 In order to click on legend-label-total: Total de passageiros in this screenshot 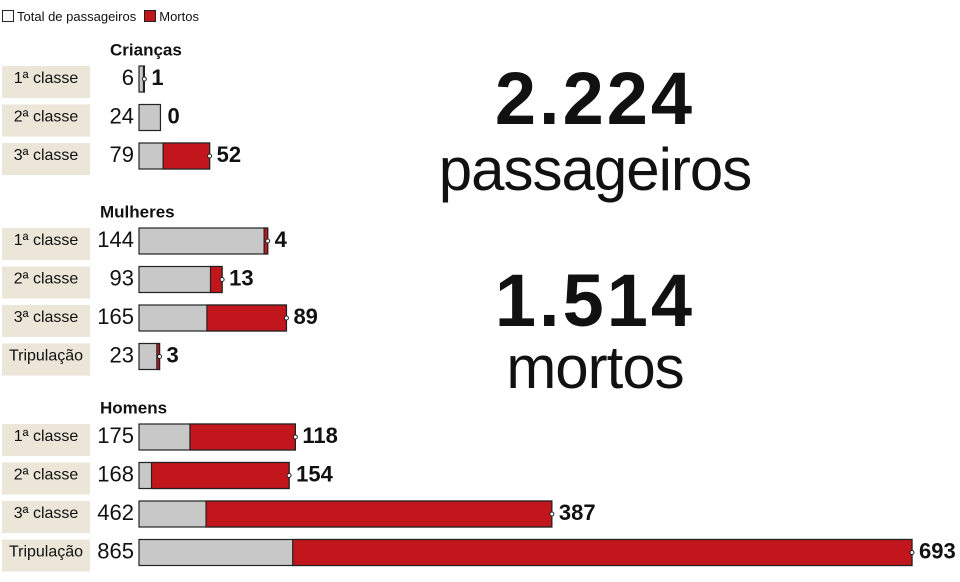, I will do `click(77, 16)`.